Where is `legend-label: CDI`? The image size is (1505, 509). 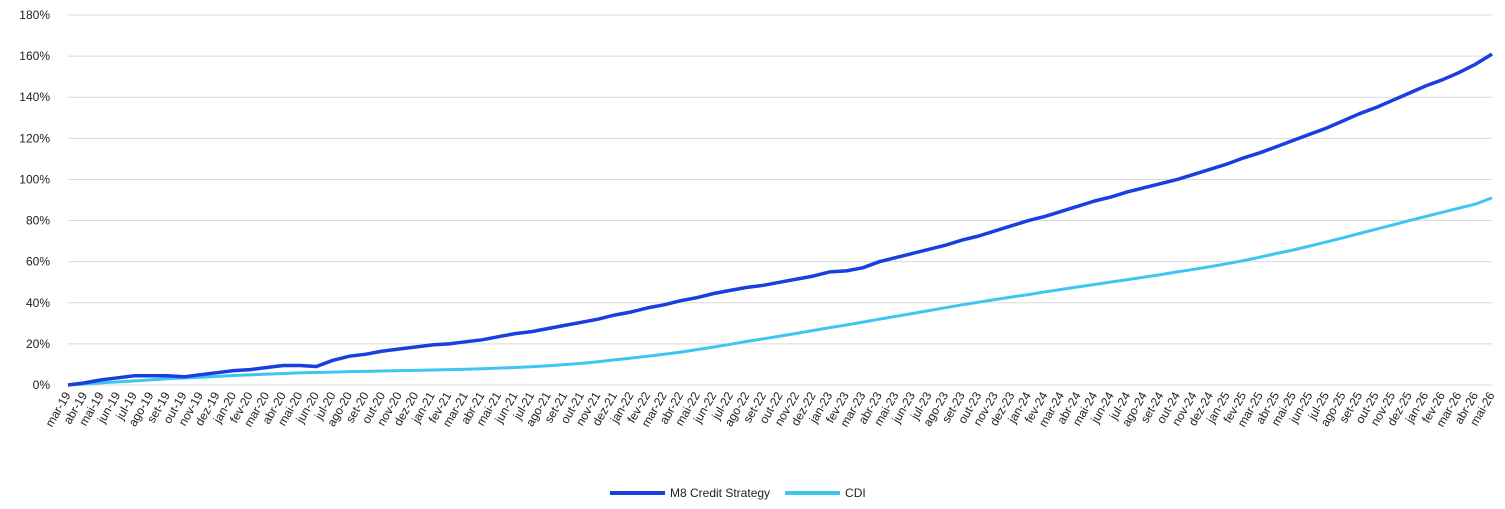
legend-label: CDI is located at coordinates (855, 493).